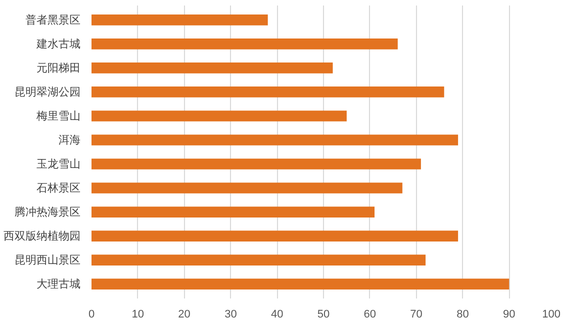 Image resolution: width=565 pixels, height=325 pixels. Describe the element at coordinates (277, 314) in the screenshot. I see `x-tick-label: 40` at that location.